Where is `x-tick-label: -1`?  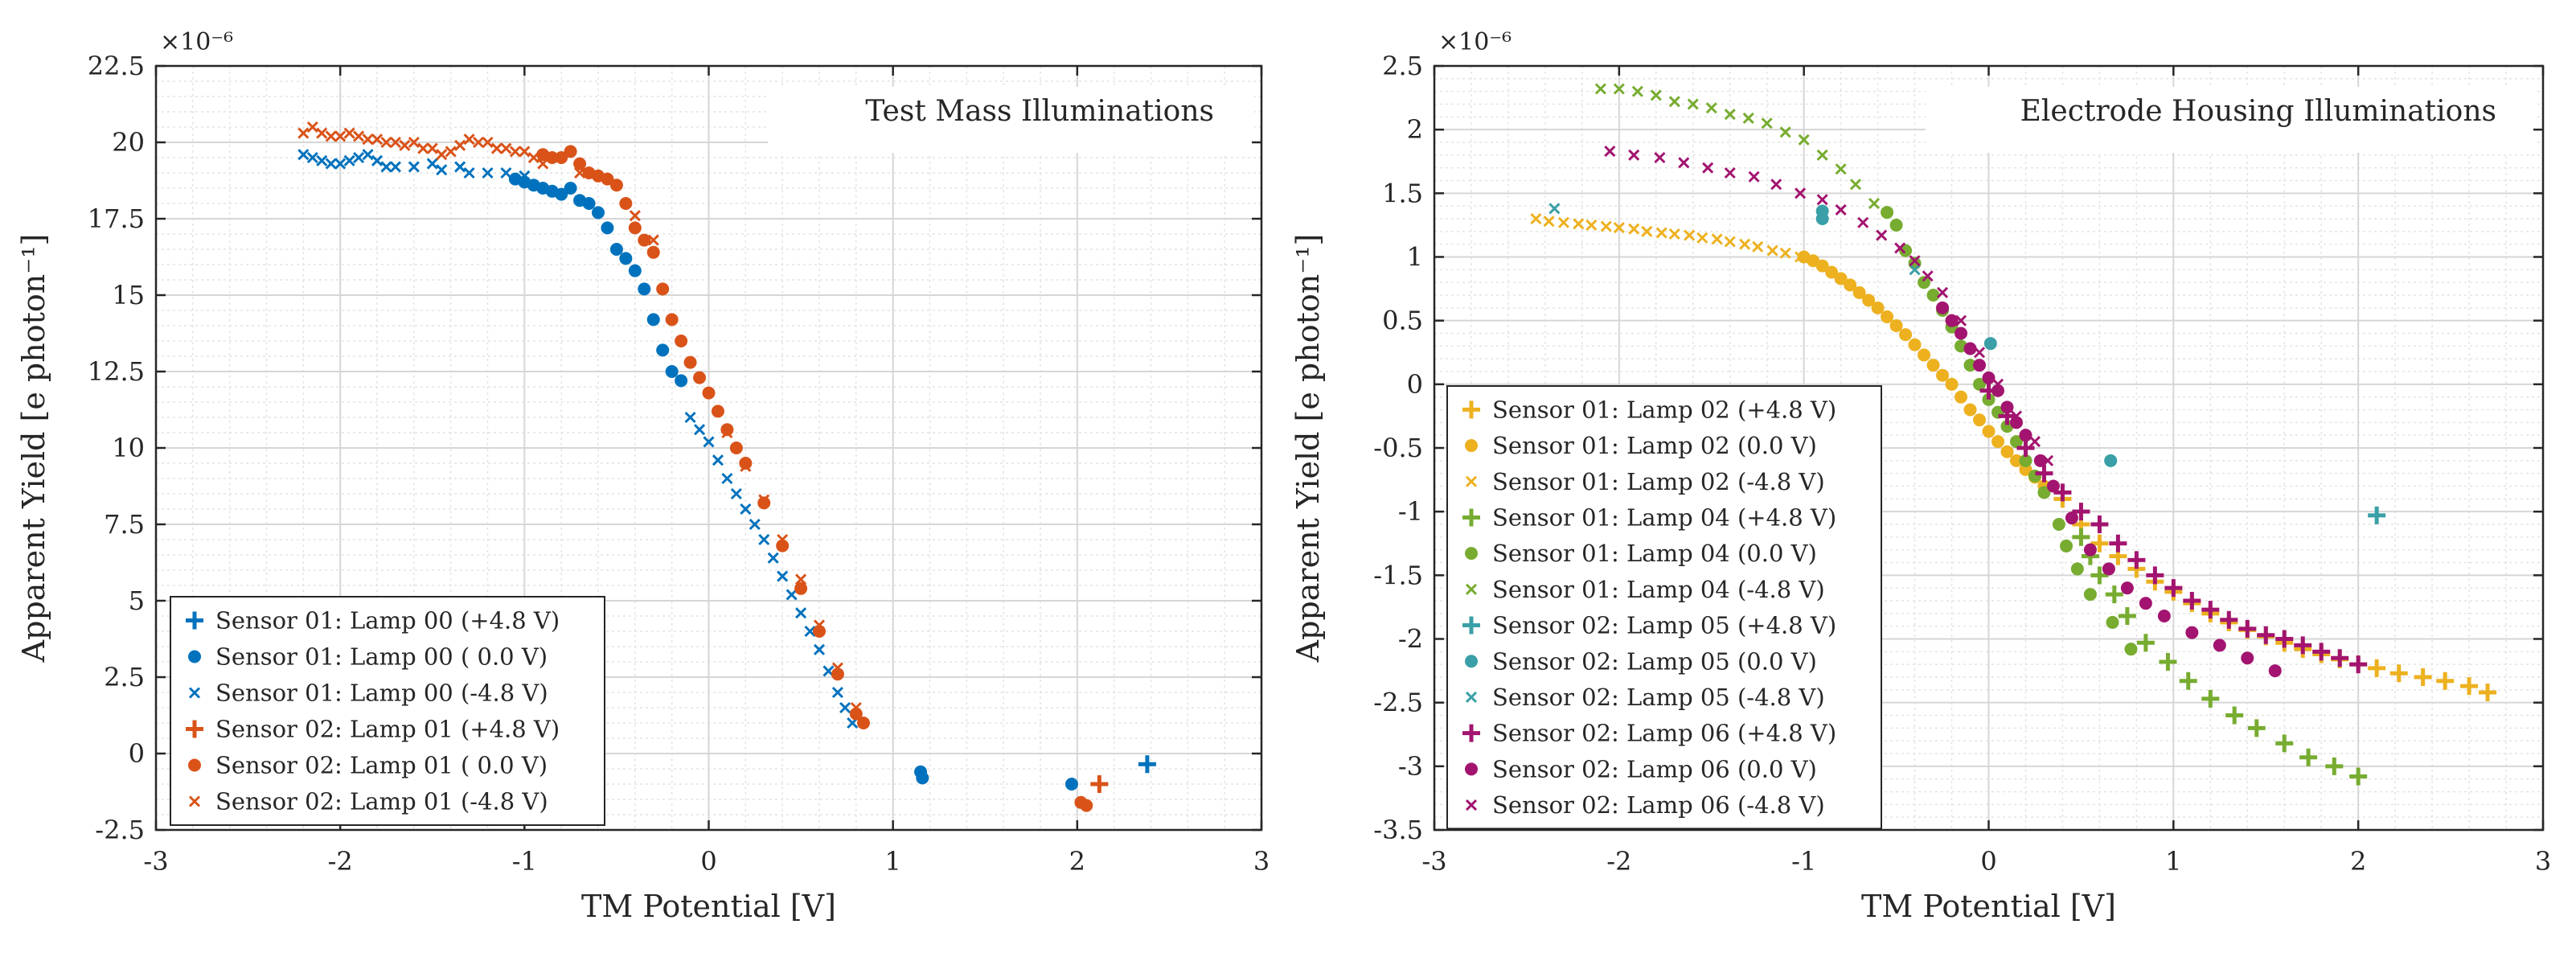
x-tick-label: -1 is located at coordinates (525, 861).